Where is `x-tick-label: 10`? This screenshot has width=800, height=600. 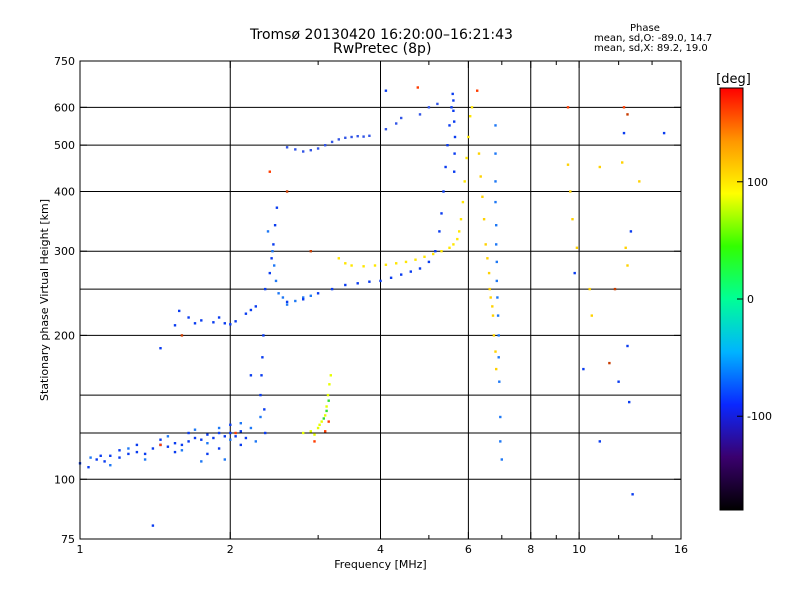
x-tick-label: 10 is located at coordinates (579, 549).